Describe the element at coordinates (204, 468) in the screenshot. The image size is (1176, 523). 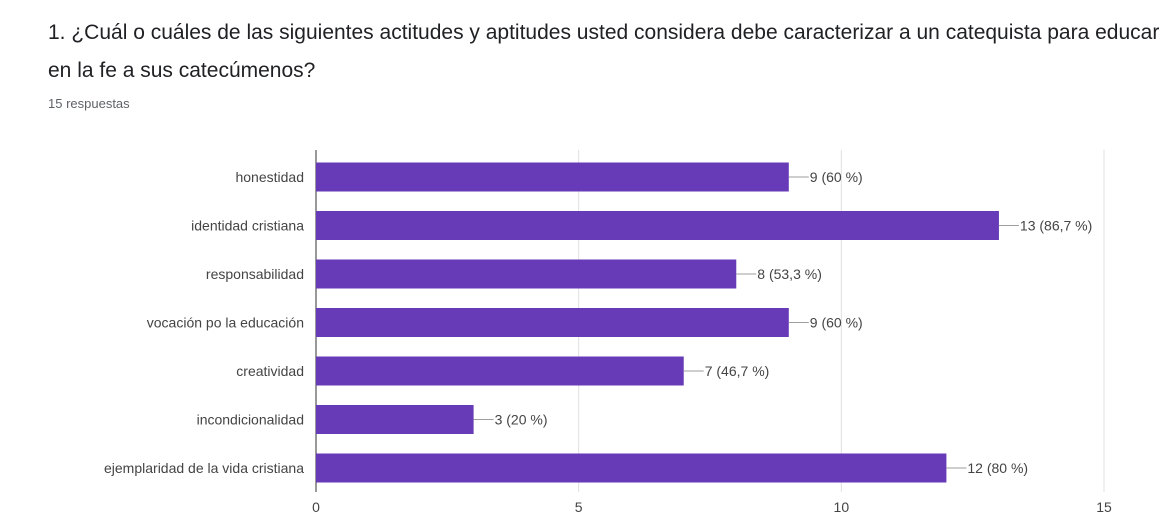
I see `category-label: ejemplaridad de la vida cristiana` at that location.